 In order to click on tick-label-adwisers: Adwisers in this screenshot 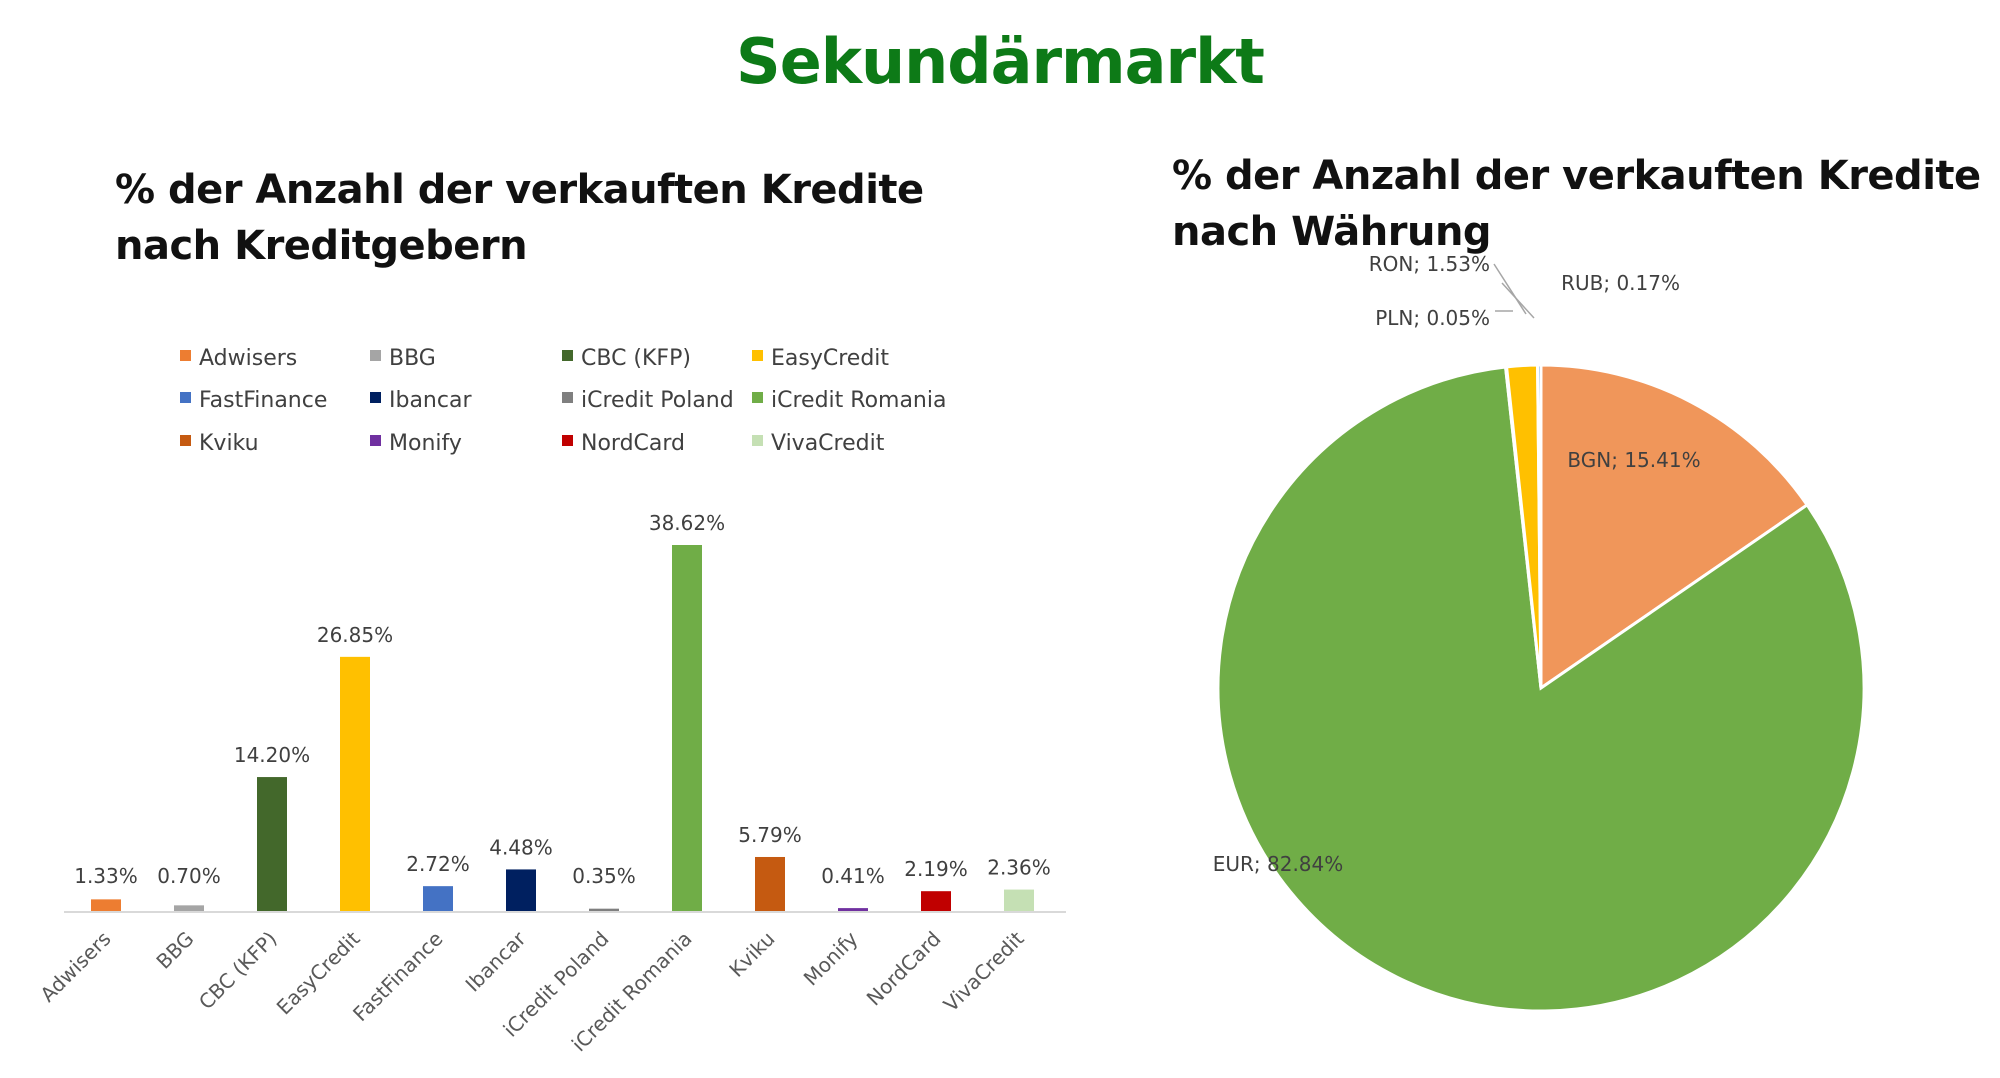, I will do `click(75, 967)`.